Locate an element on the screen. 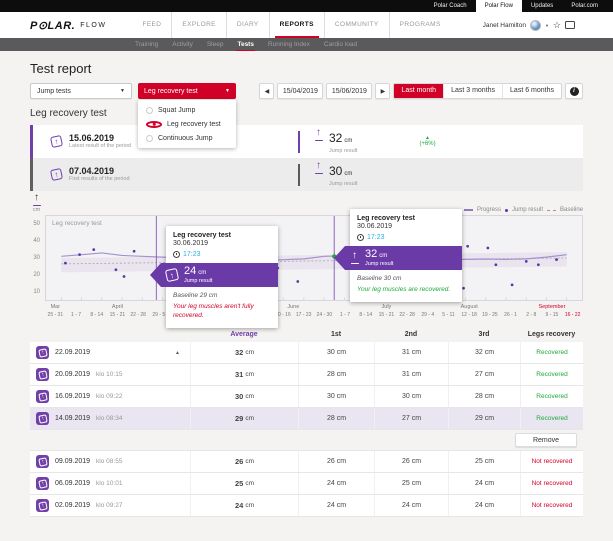 This screenshot has width=613, height=541. nav-item-programs: PROGRAMS is located at coordinates (419, 25).